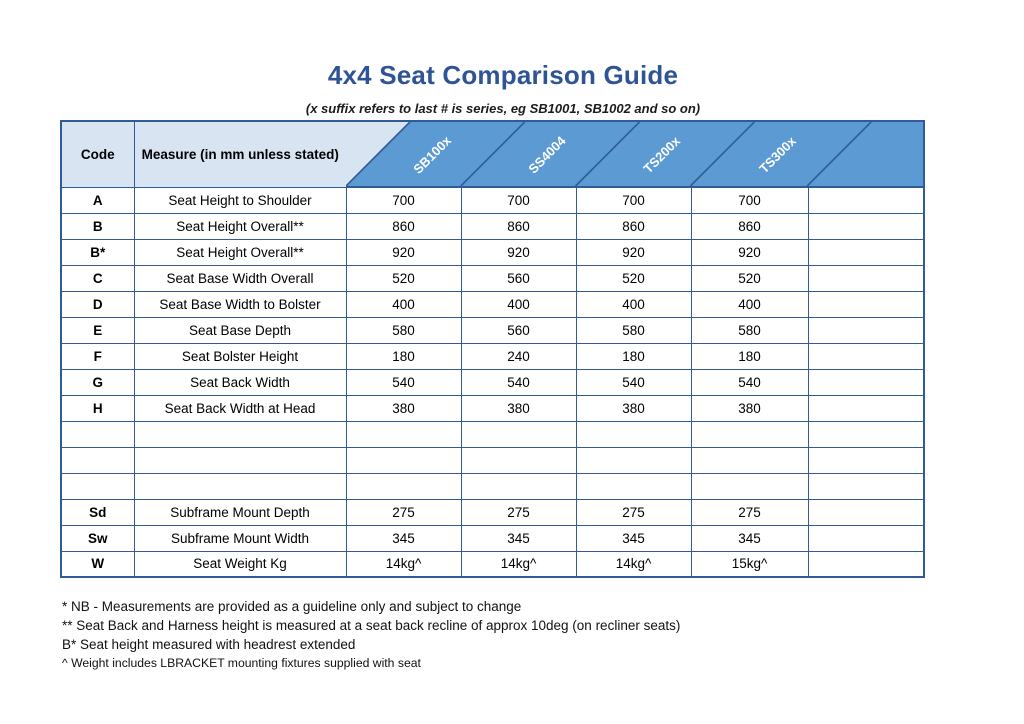 The height and width of the screenshot is (724, 1024). I want to click on value-cell: 520, so click(633, 278).